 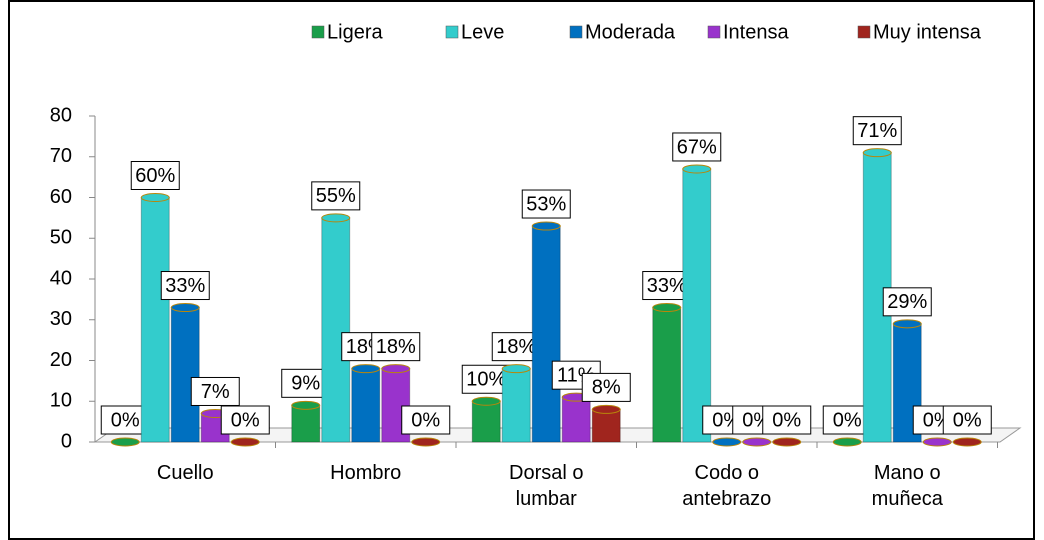 What do you see at coordinates (185, 473) in the screenshot?
I see `x-tick-label: Cuello` at bounding box center [185, 473].